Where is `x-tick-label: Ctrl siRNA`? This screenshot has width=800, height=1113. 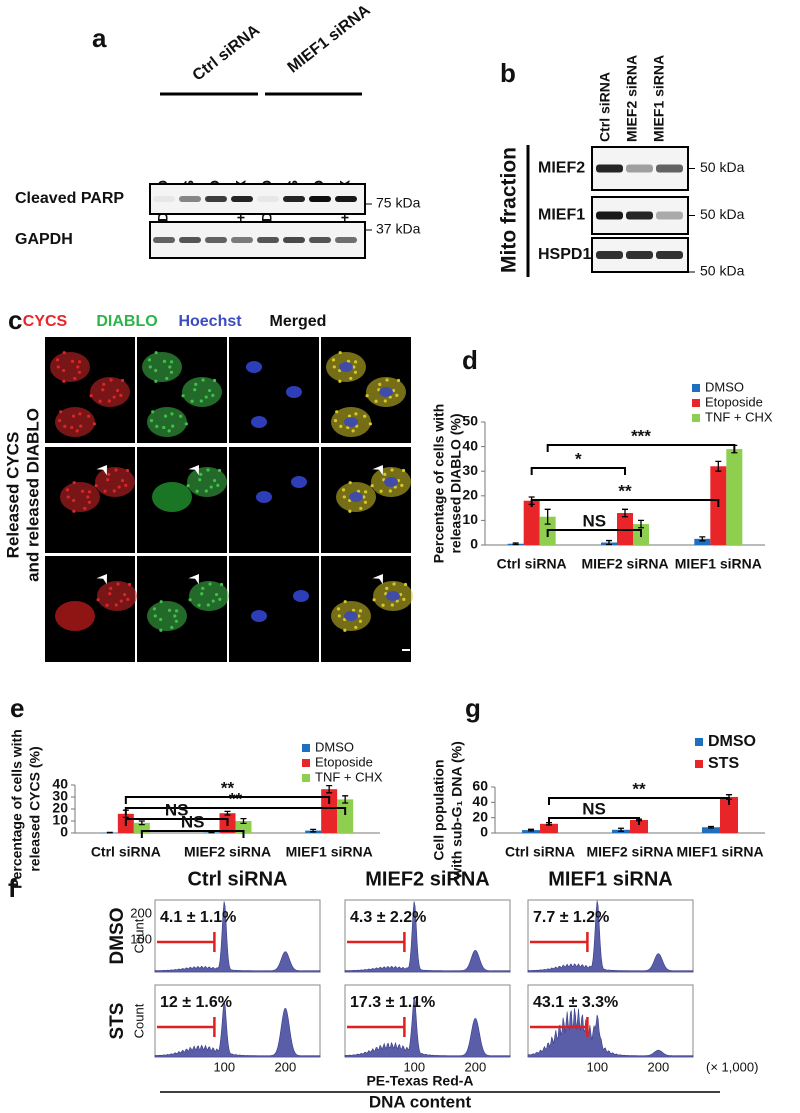
x-tick-label: Ctrl siRNA is located at coordinates (126, 852).